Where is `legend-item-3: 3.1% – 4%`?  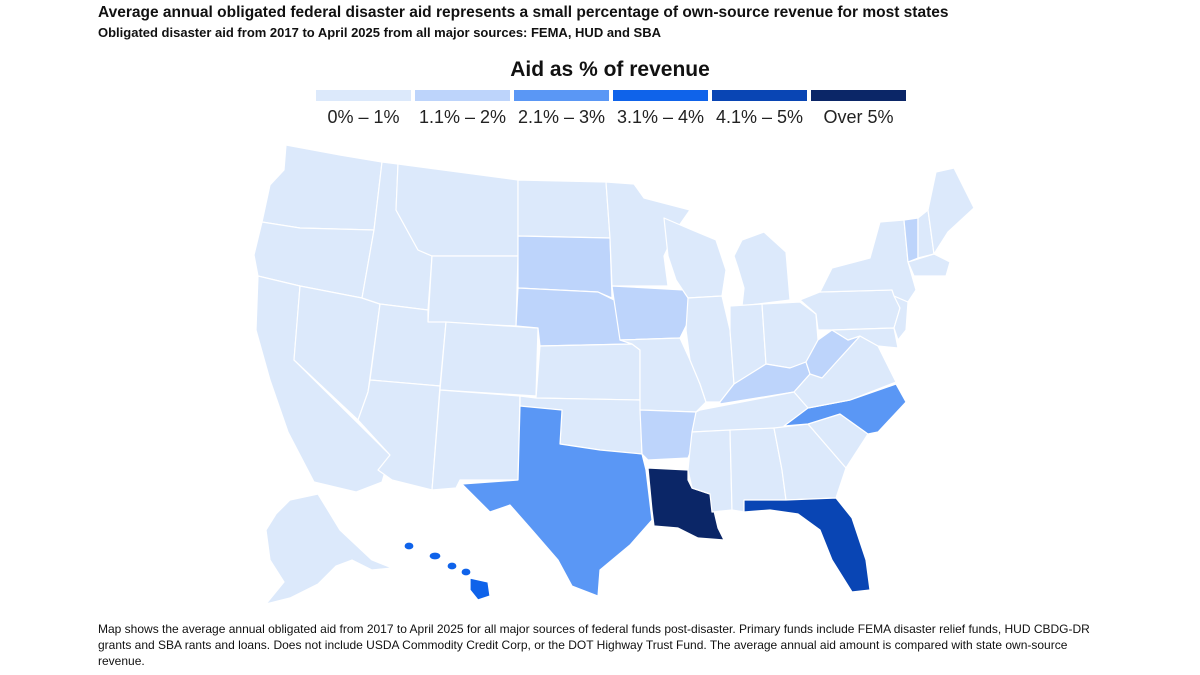
legend-item-3: 3.1% – 4% is located at coordinates (660, 109).